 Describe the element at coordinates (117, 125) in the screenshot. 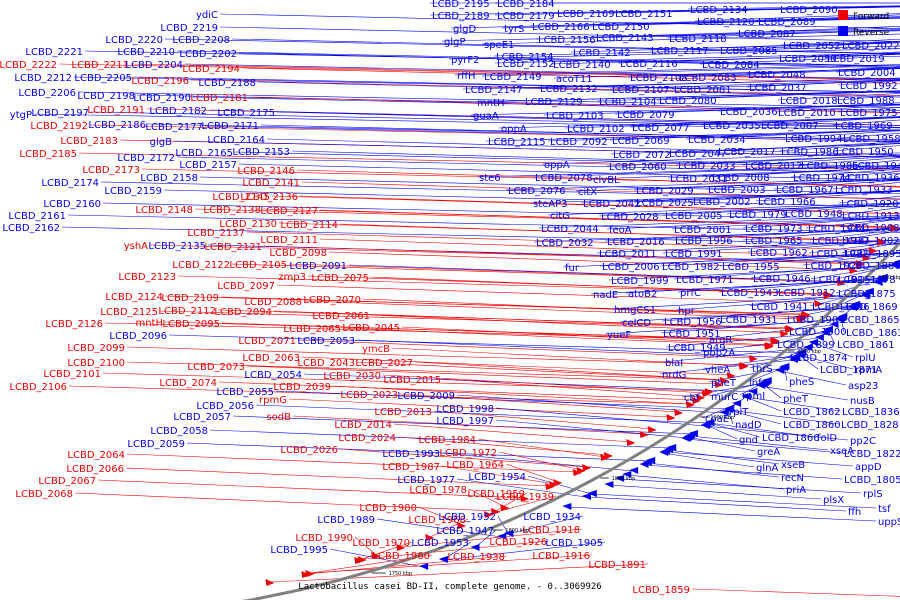

I see `feature-label: LCBD_2186` at that location.